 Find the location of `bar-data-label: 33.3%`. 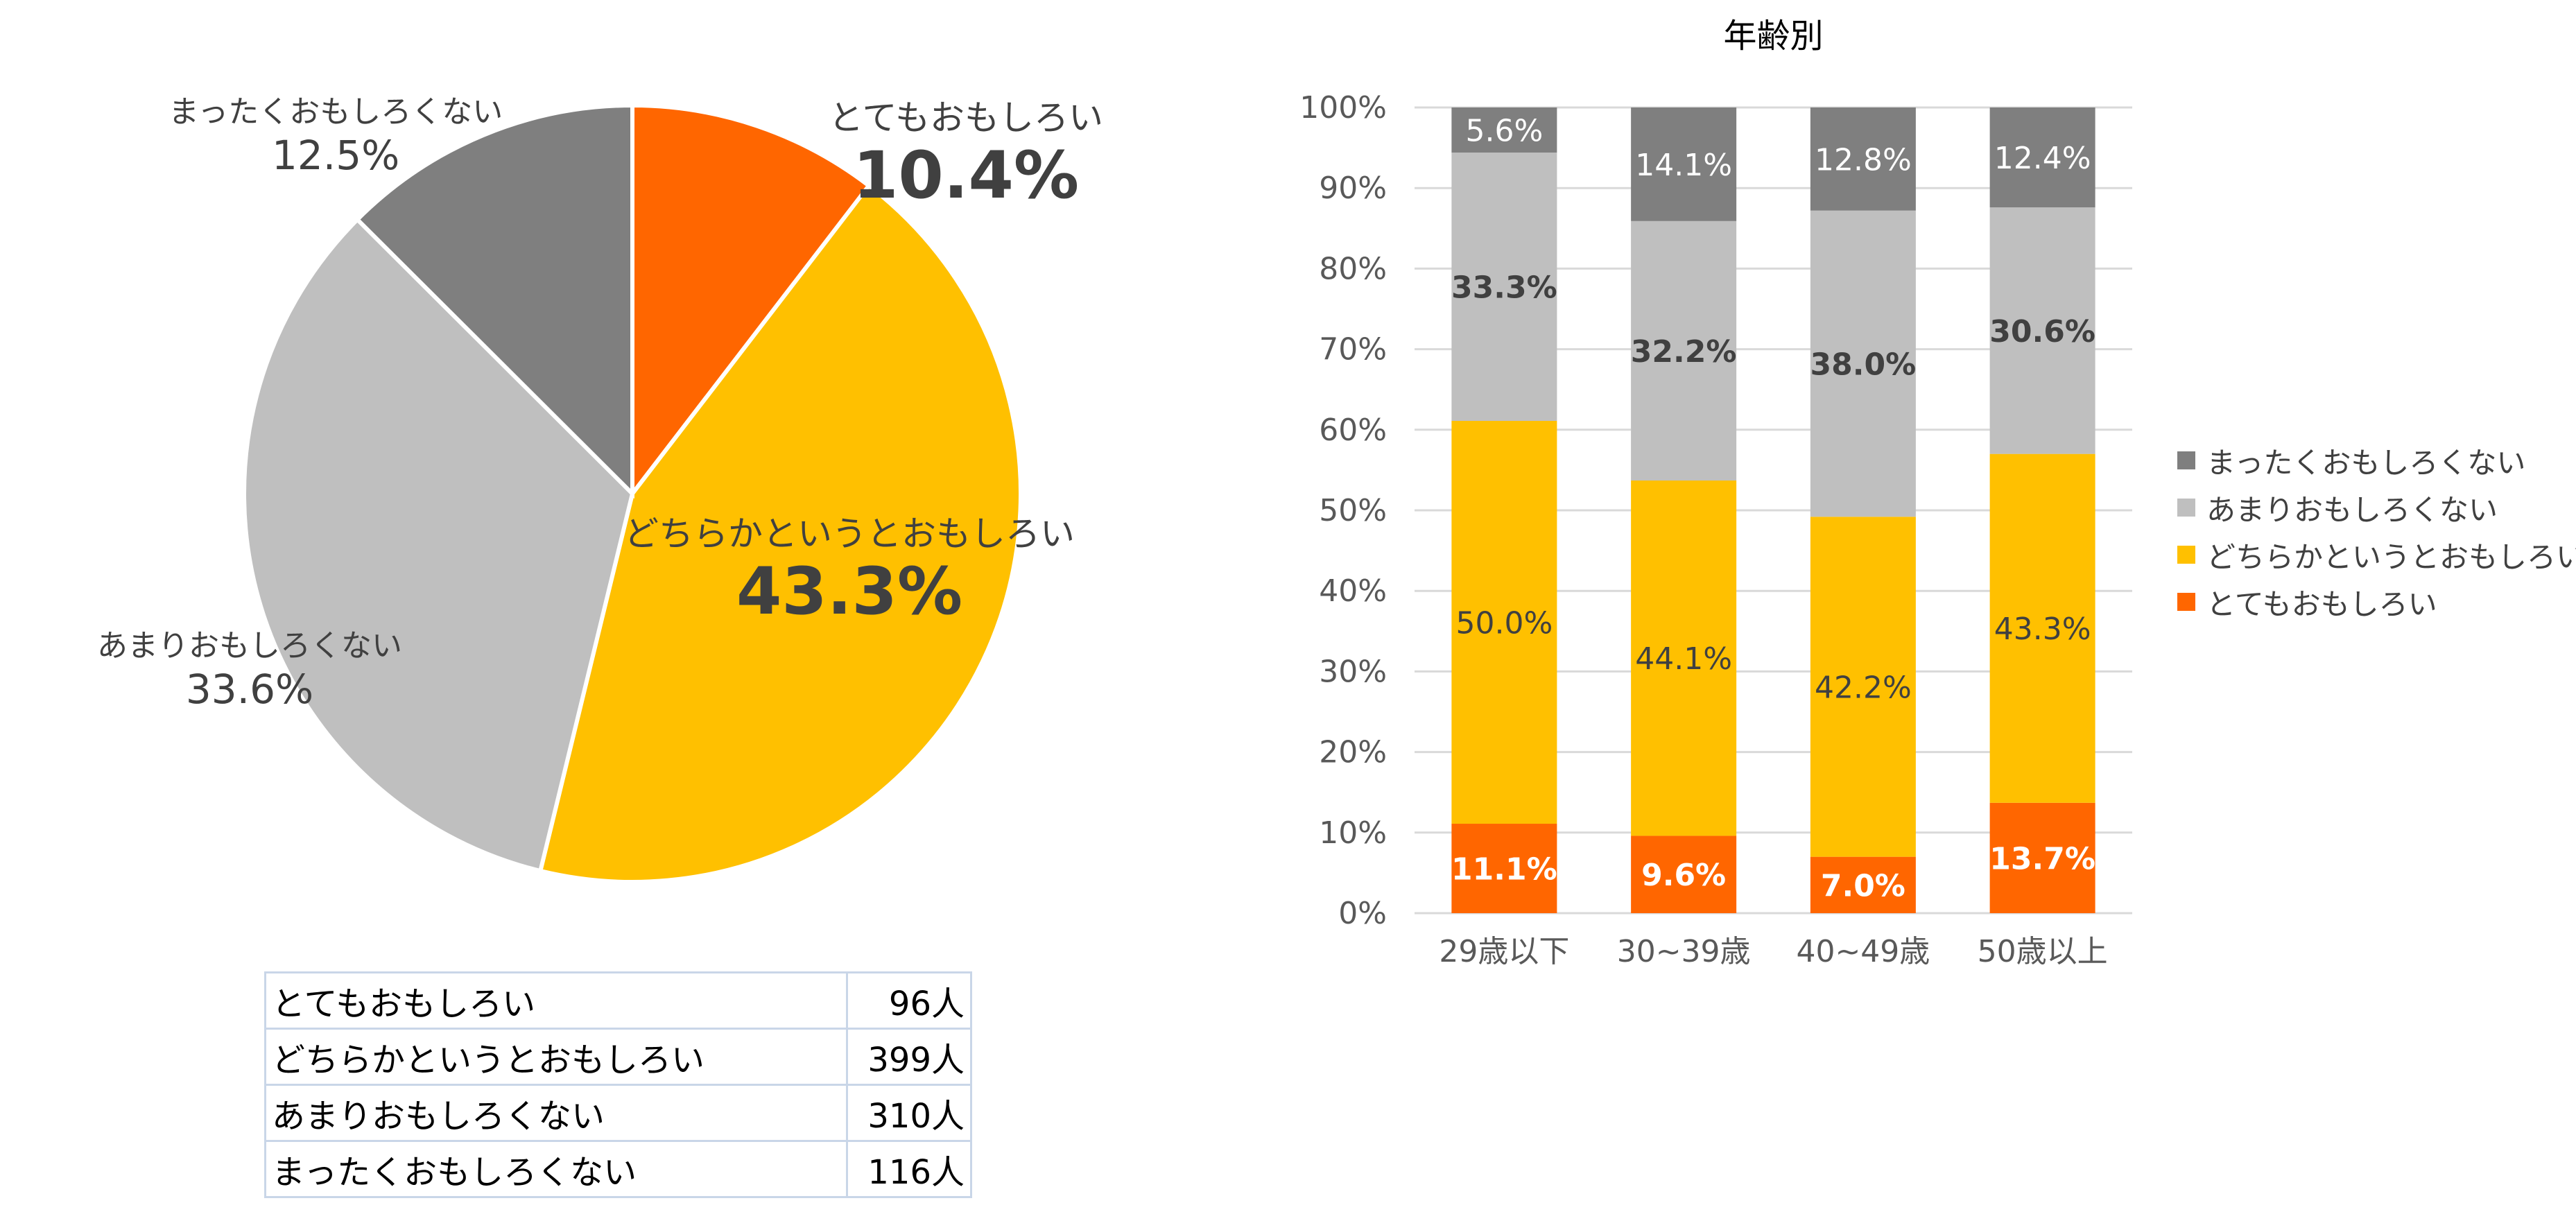

bar-data-label: 33.3% is located at coordinates (1504, 288).